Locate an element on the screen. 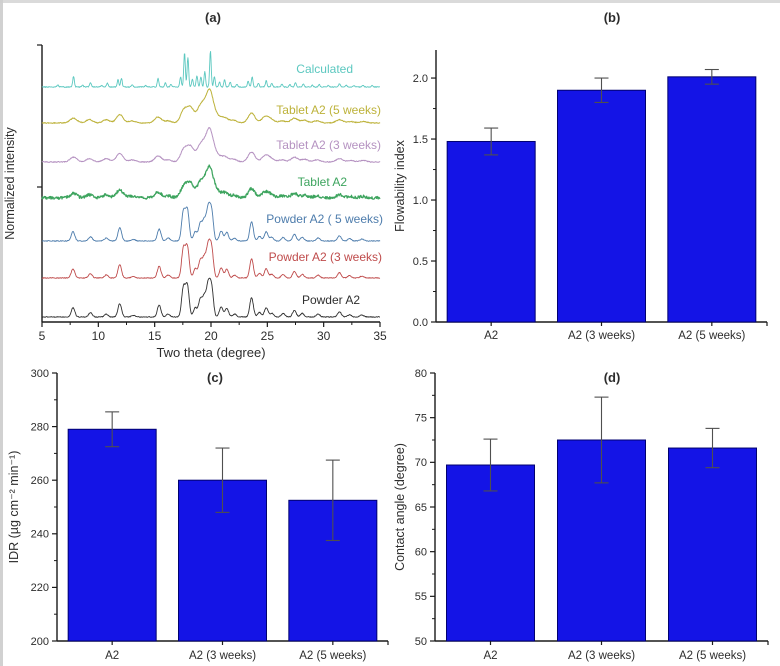 The width and height of the screenshot is (780, 666). scan-edge-left is located at coordinates (1, 333).